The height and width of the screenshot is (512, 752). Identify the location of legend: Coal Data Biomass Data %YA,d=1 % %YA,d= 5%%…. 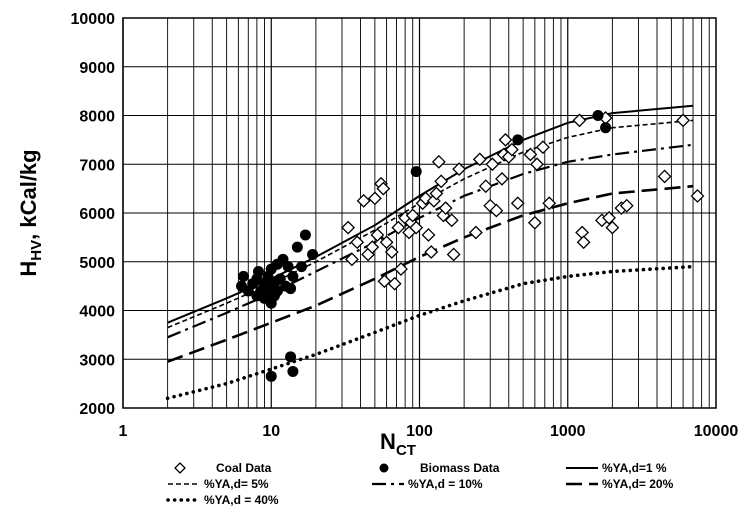
(420, 484).